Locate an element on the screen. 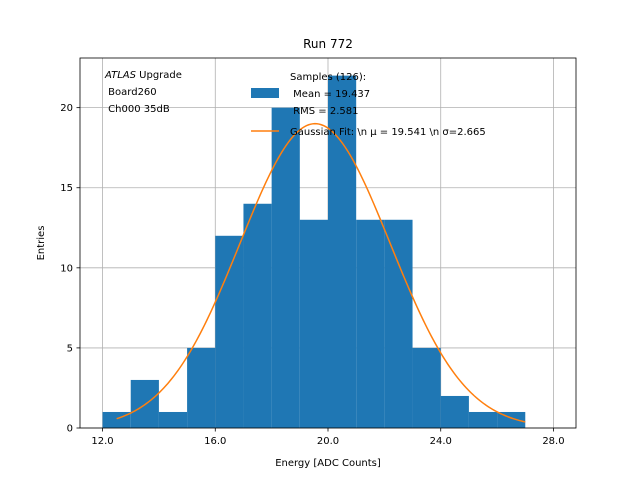 This screenshot has height=480, width=640. annotation-line-2: Board260 is located at coordinates (131, 92).